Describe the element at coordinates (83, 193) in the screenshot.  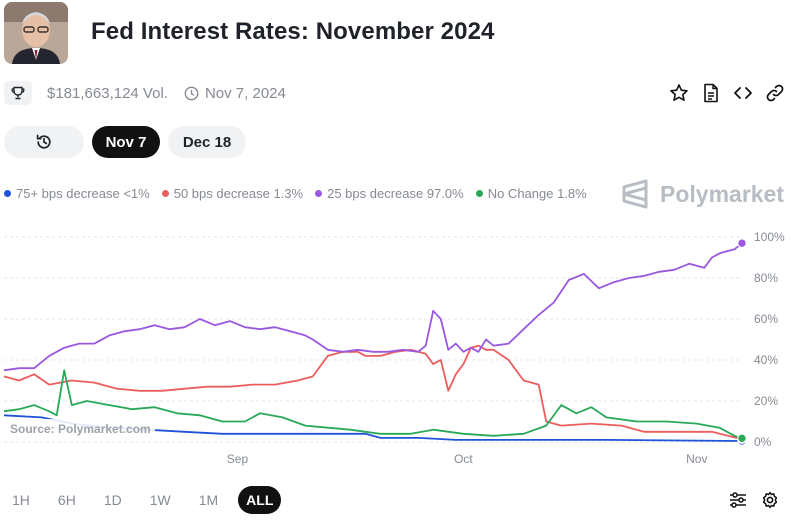
I see `legend-label: 75+ bps decrease <1%` at that location.